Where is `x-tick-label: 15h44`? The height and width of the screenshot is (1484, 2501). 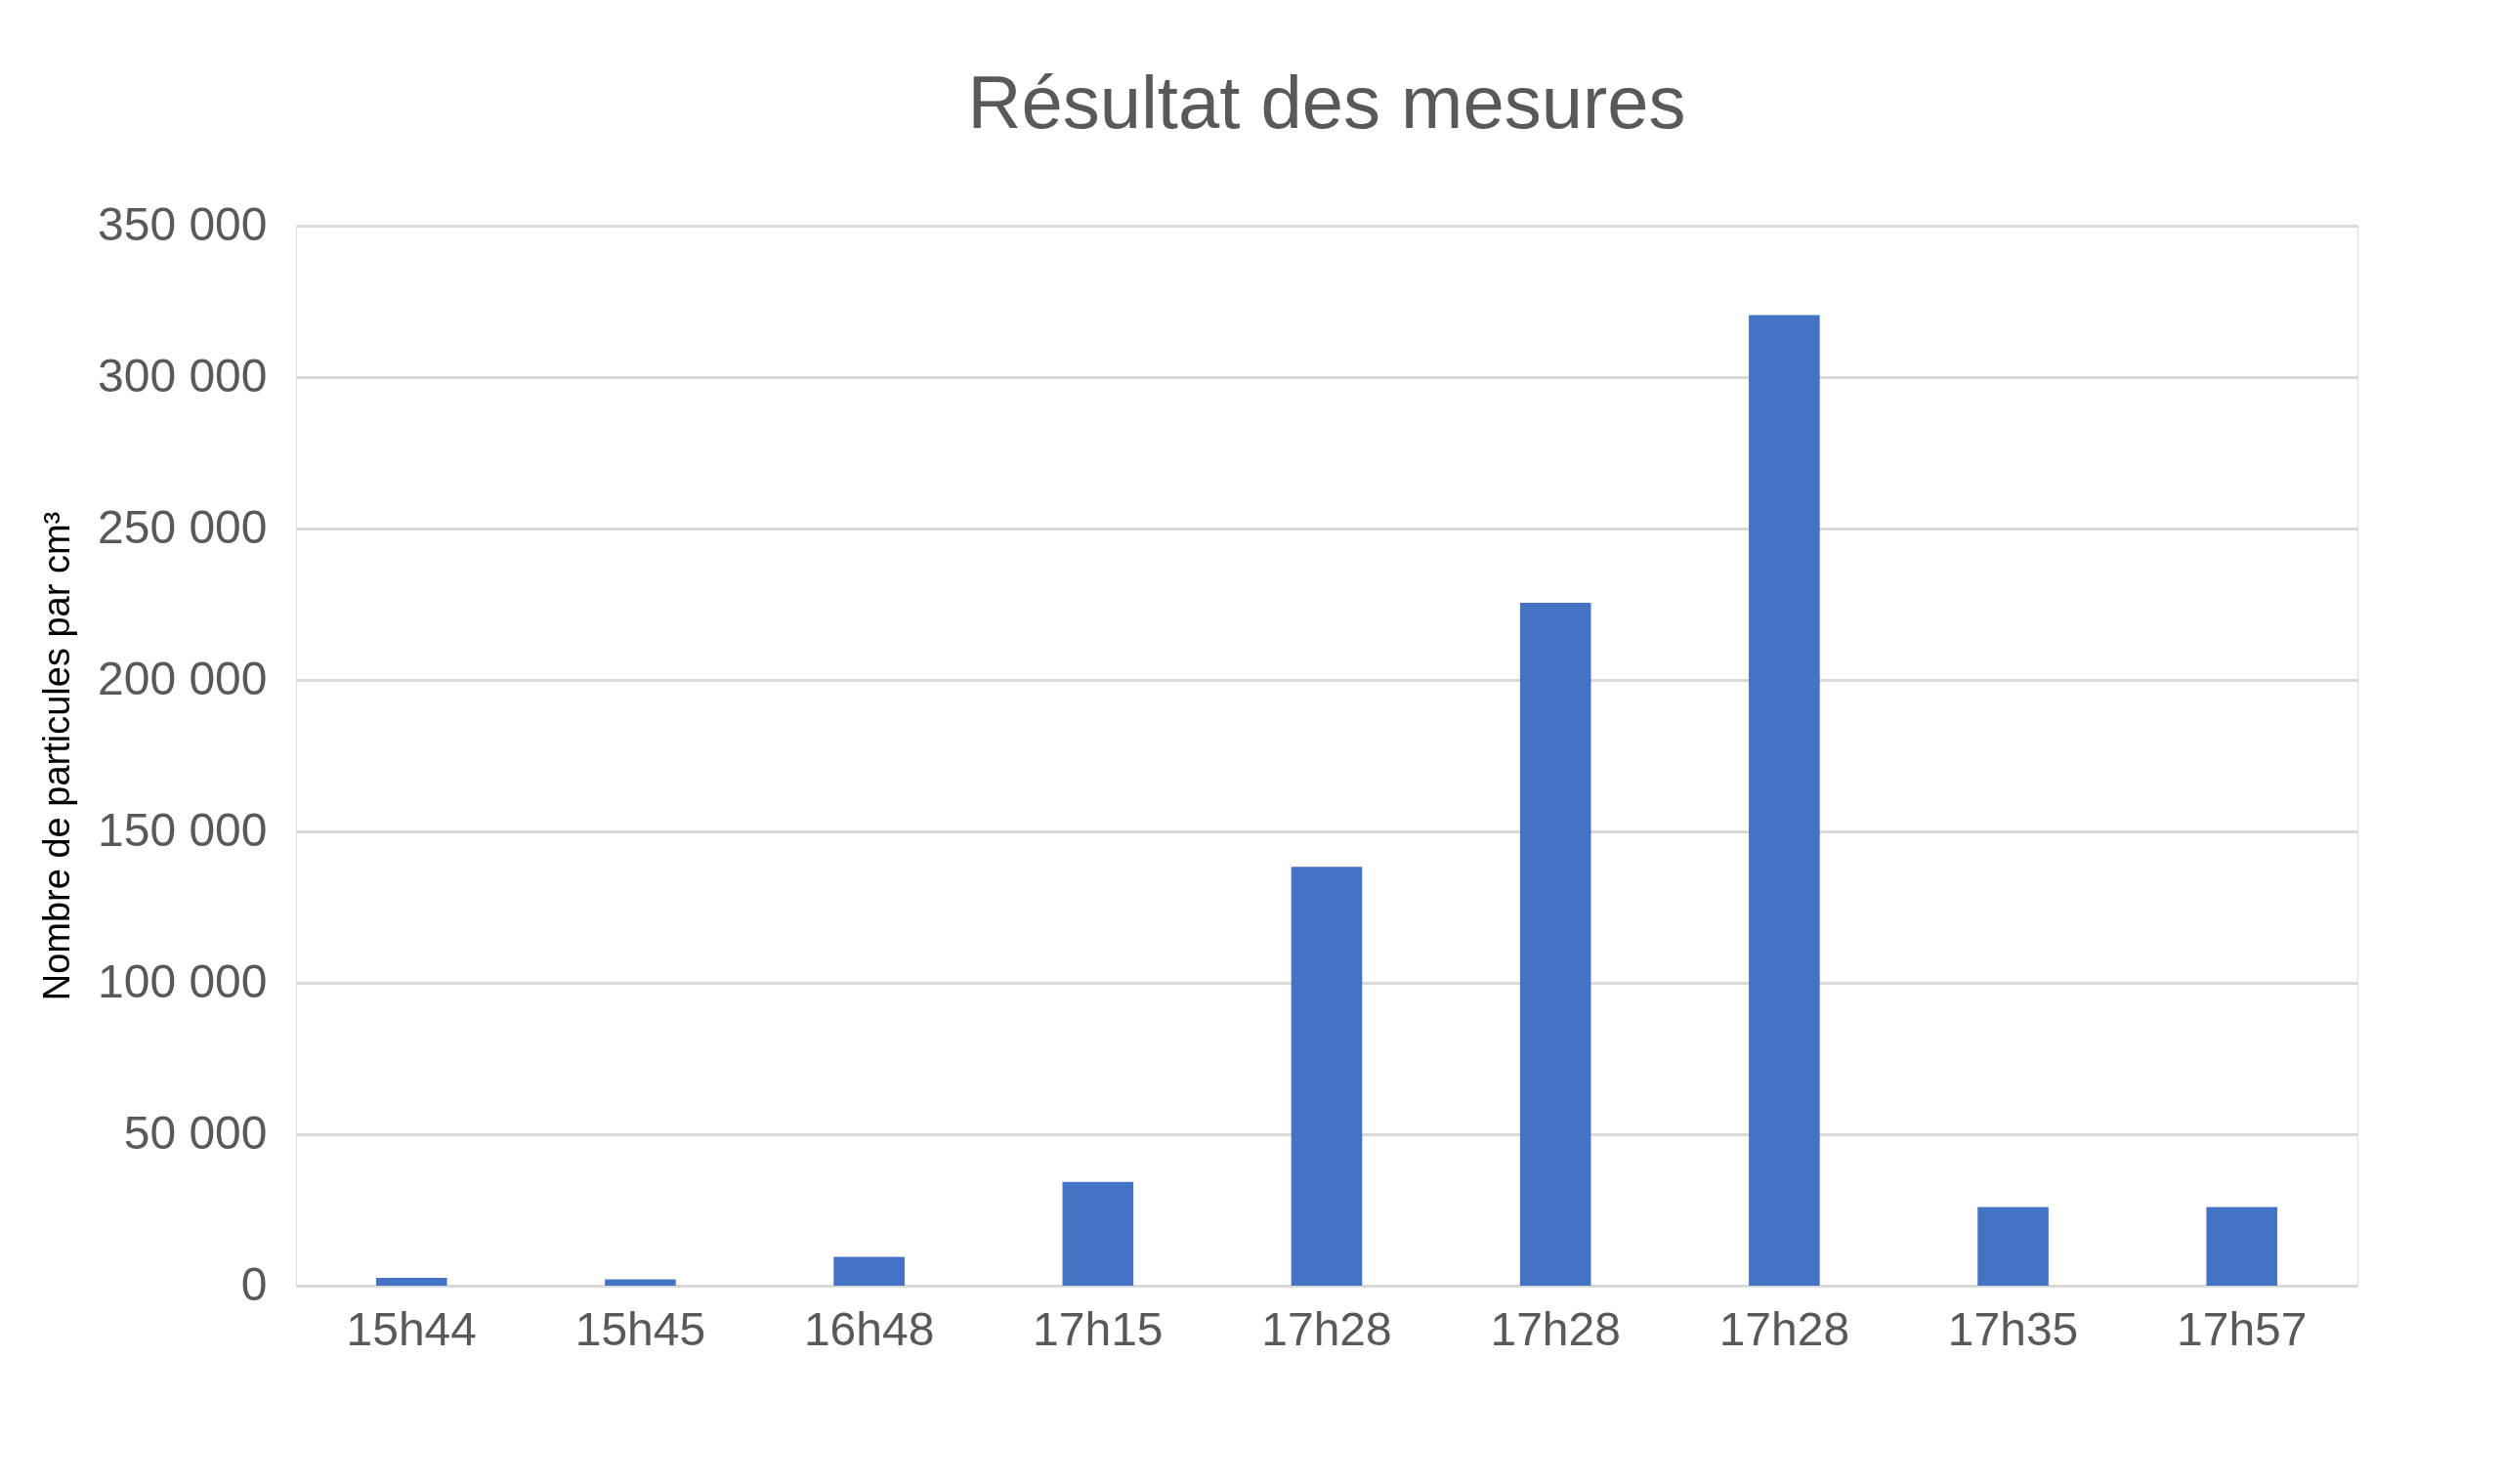 x-tick-label: 15h44 is located at coordinates (412, 1328).